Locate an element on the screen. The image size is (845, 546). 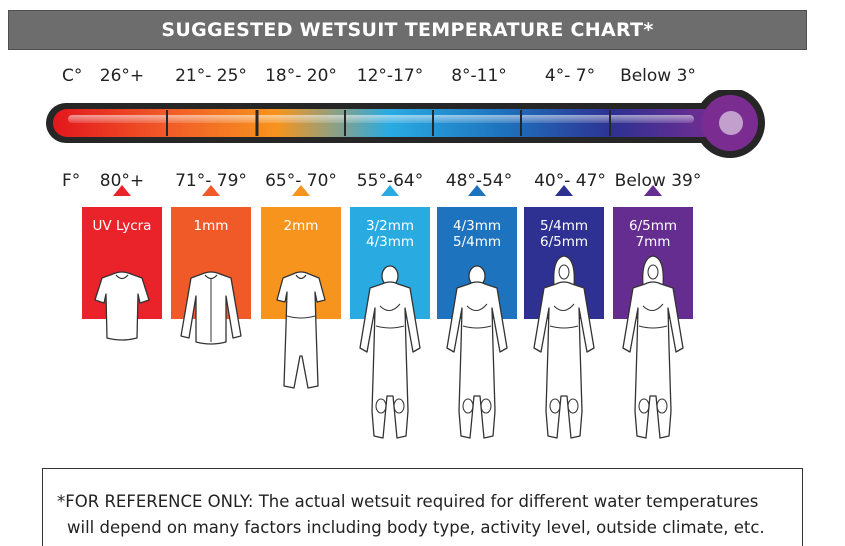
thermometer is located at coordinates (405, 124).